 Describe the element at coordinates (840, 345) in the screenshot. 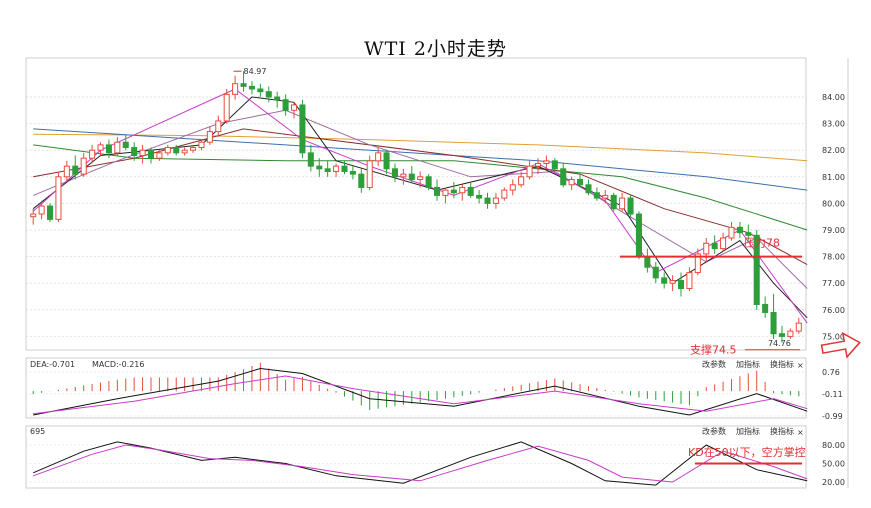

I see `direction-arrow-icon` at that location.